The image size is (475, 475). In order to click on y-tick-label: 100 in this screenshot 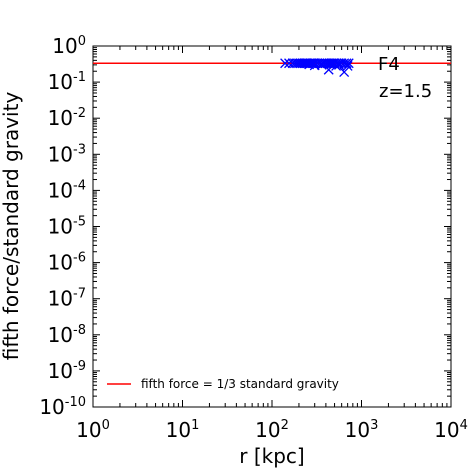, I will do `click(69, 46)`.